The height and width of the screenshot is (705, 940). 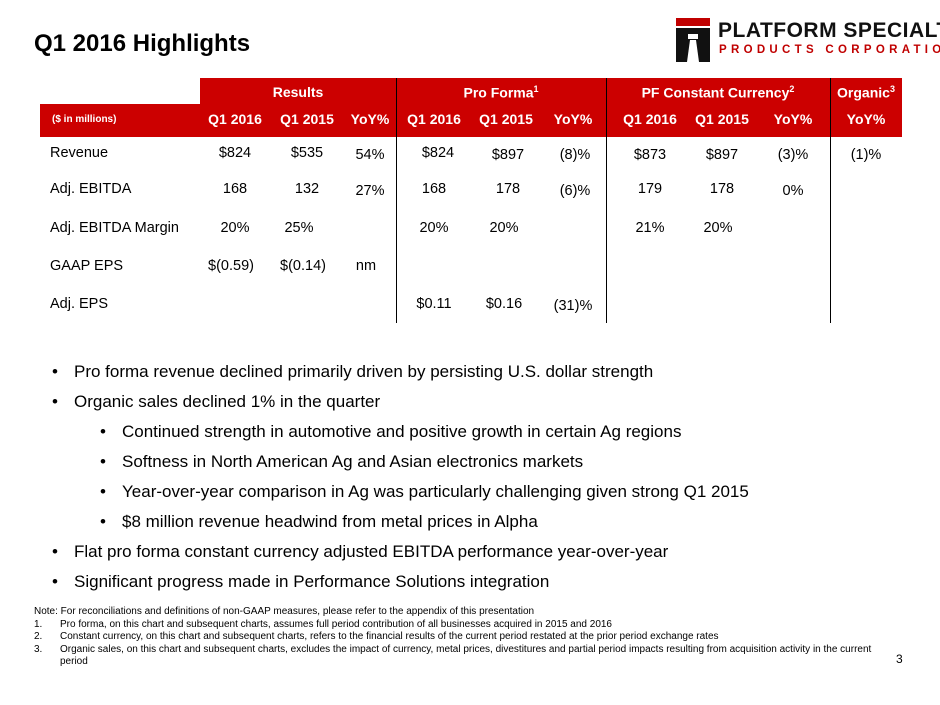 I want to click on table-cell: 0%, so click(x=793, y=191).